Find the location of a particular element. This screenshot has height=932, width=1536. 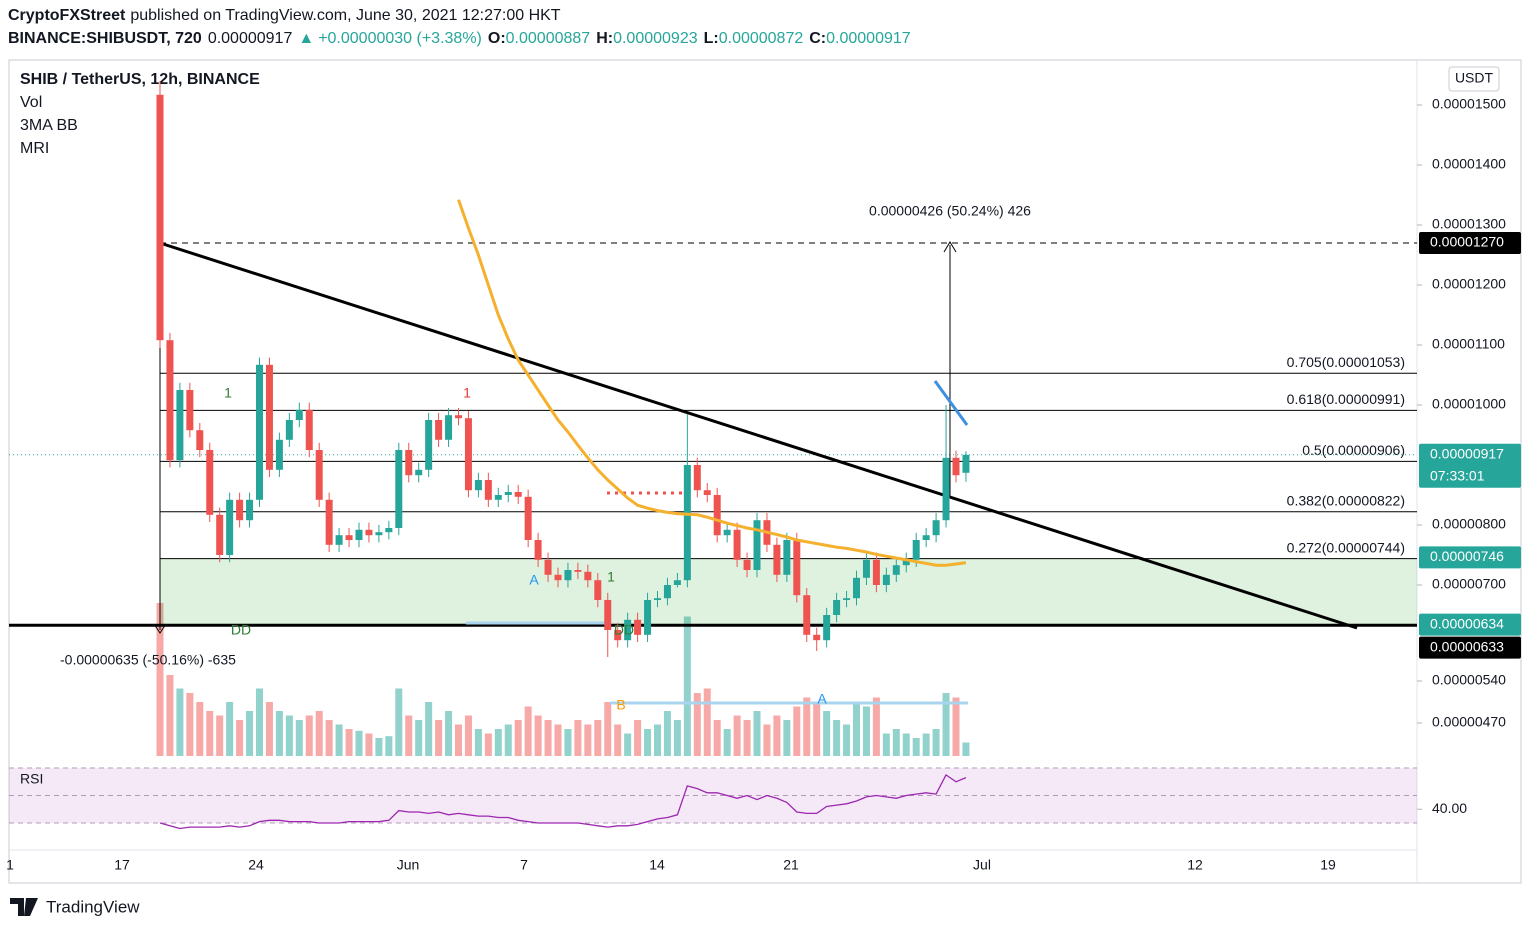

arrow-head is located at coordinates (950, 247).